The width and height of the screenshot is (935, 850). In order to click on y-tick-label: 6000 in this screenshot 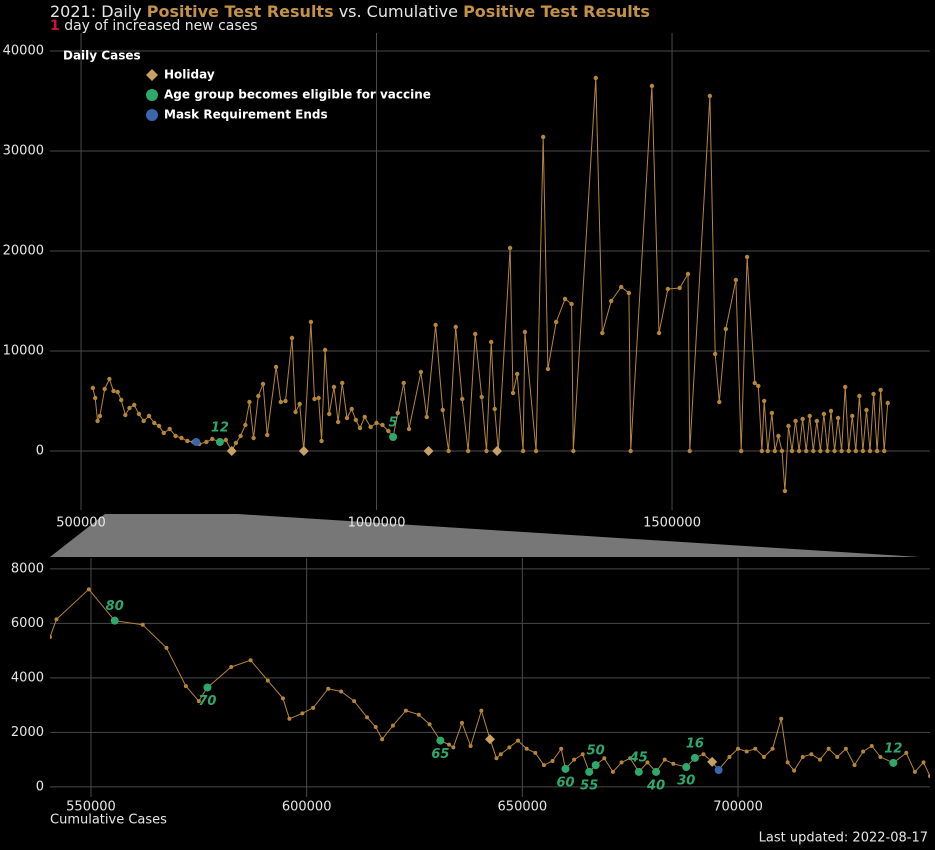, I will do `click(27, 623)`.